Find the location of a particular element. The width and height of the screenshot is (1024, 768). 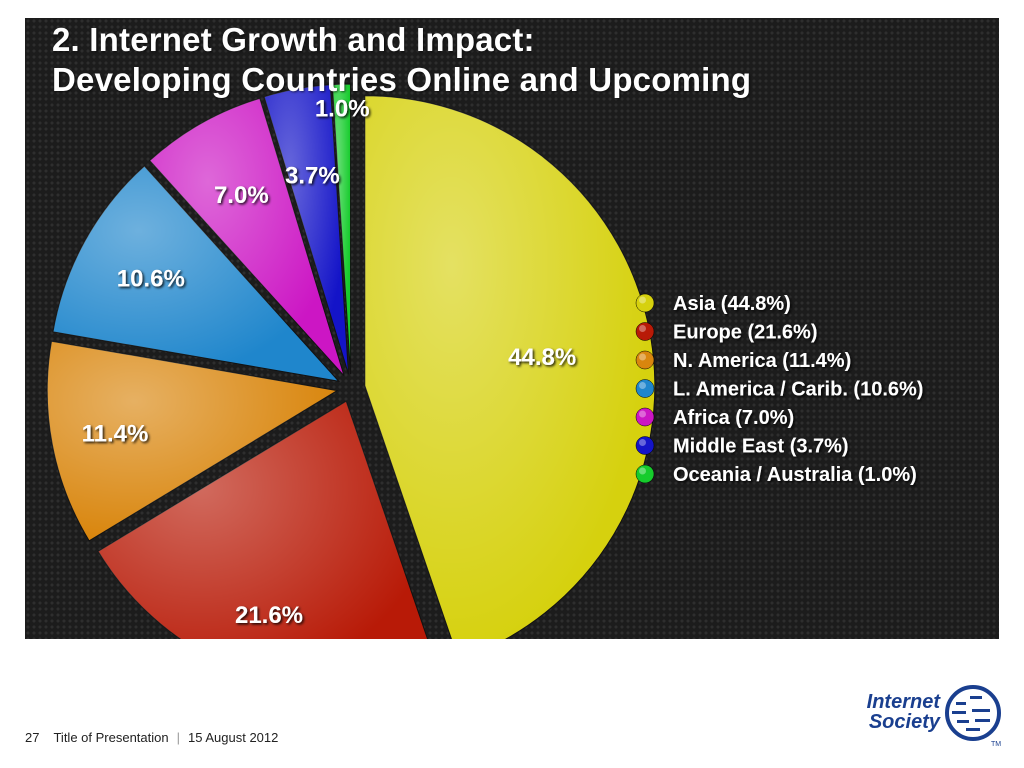

legend-marker-highlight-oceania-australia is located at coordinates (642, 471).